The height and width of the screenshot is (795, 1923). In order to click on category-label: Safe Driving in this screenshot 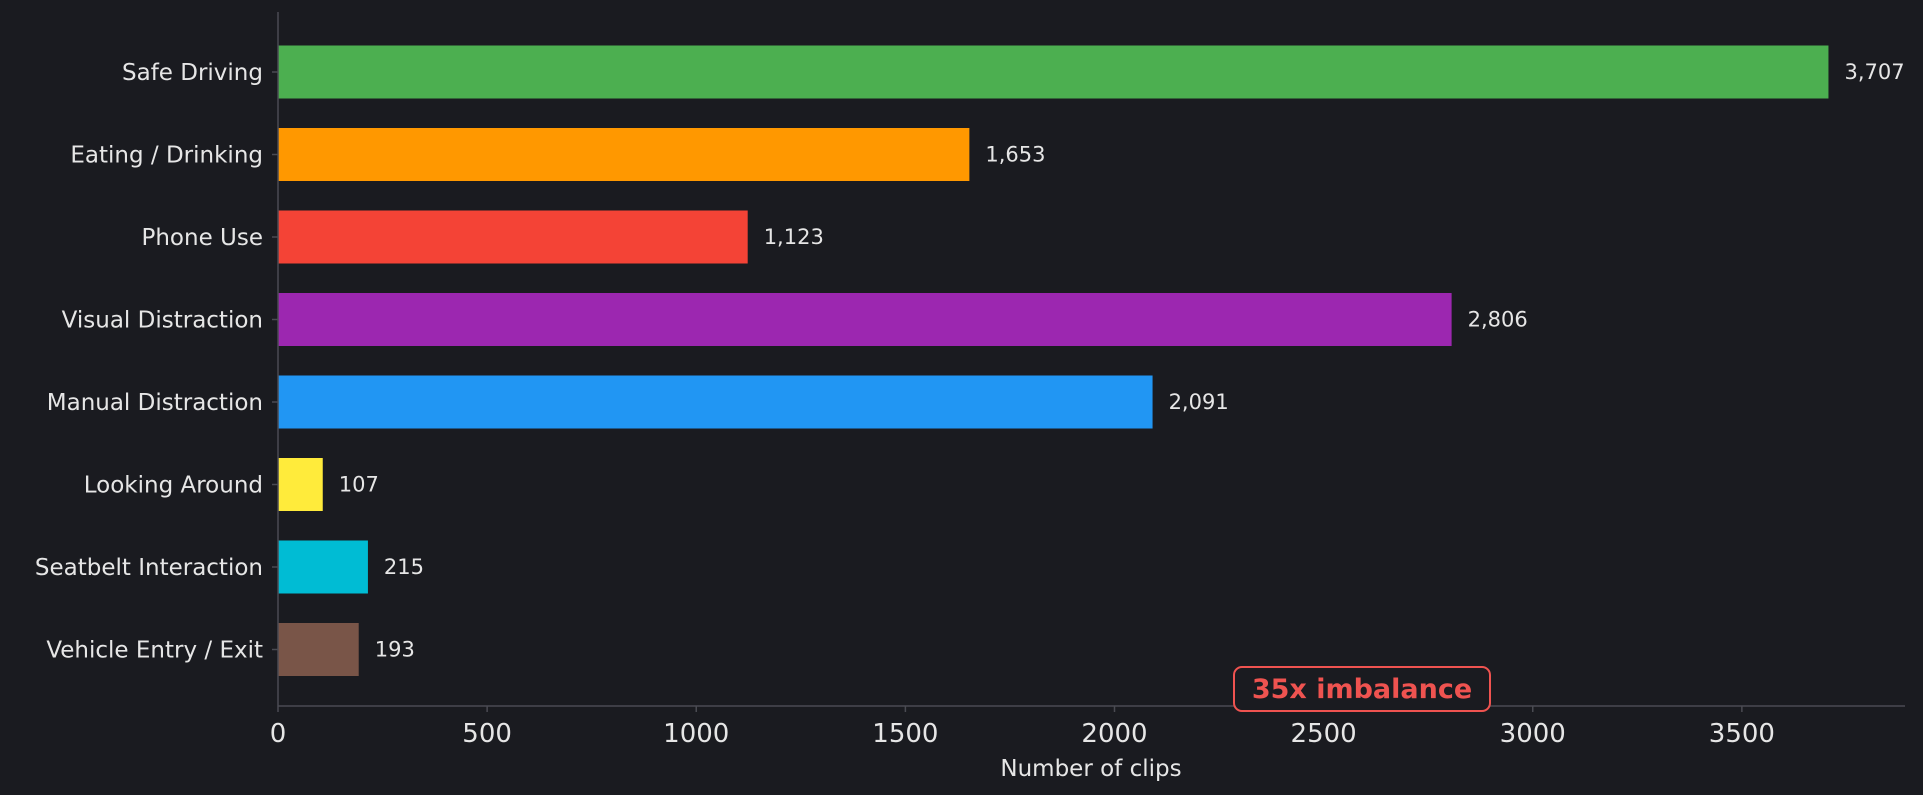, I will do `click(192, 73)`.